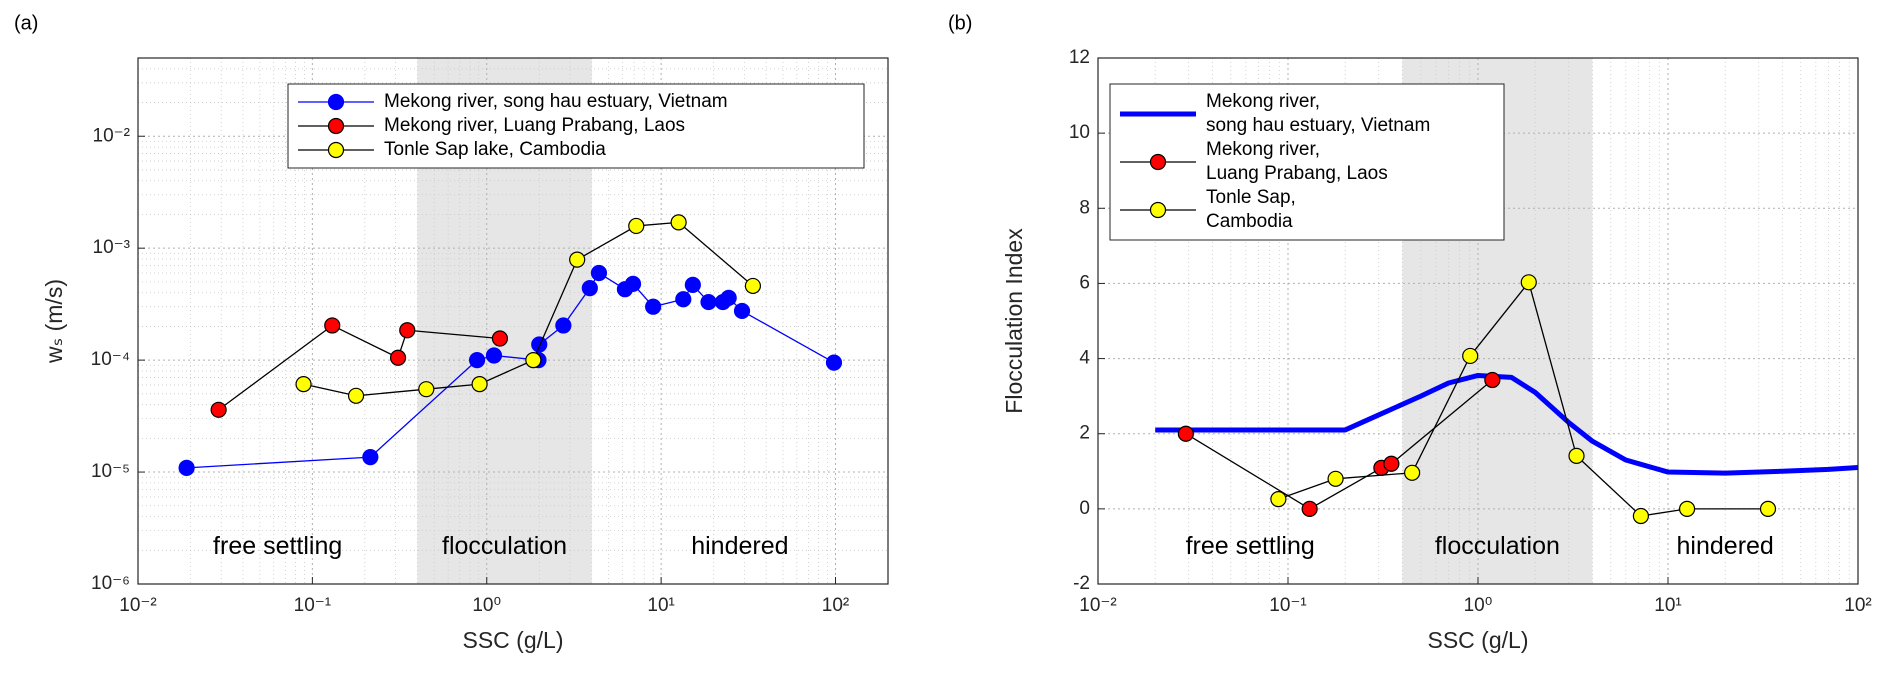 This screenshot has height=683, width=1880. What do you see at coordinates (110, 583) in the screenshot?
I see `y-tick-label: 10⁻⁶` at bounding box center [110, 583].